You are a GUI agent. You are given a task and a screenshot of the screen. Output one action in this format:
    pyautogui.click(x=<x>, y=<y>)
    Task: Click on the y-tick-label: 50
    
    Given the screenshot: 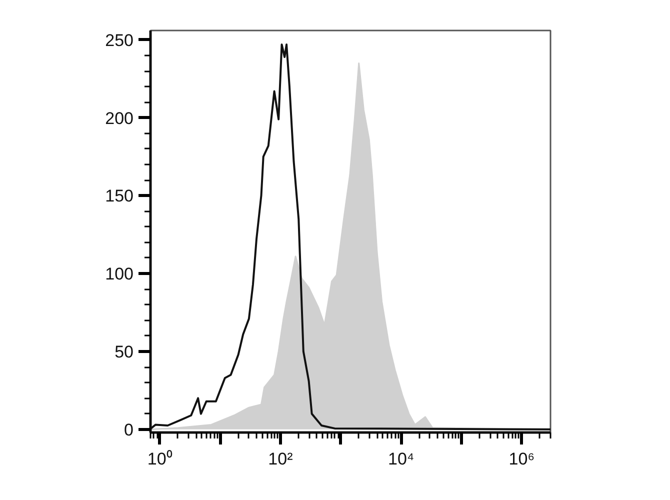 What is the action you would take?
    pyautogui.click(x=124, y=352)
    